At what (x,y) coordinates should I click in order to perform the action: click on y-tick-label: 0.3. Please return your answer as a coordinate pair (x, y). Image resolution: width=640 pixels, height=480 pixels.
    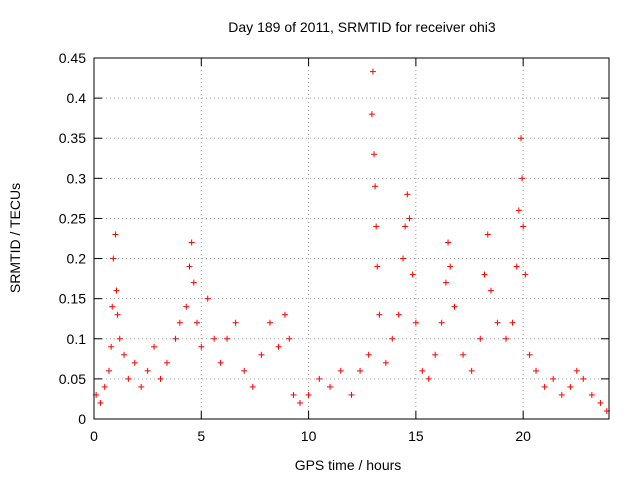
    Looking at the image, I should click on (77, 178).